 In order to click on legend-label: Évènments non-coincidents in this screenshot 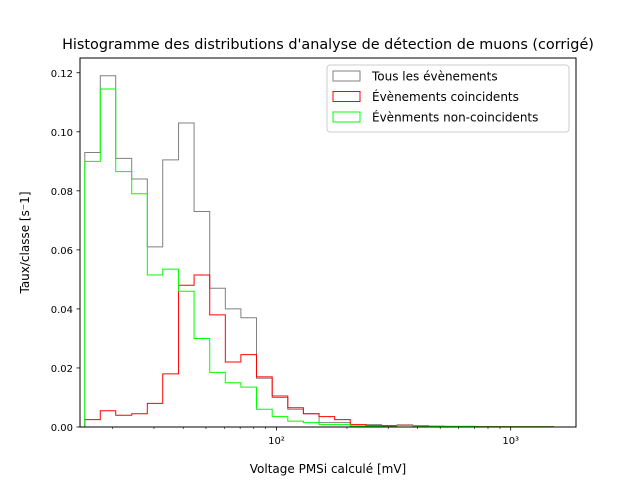, I will do `click(455, 117)`.